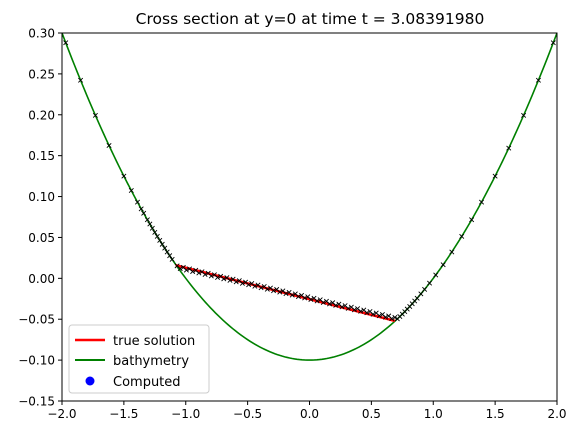 The image size is (579, 439). I want to click on y-tick-label: 0.00, so click(41, 279).